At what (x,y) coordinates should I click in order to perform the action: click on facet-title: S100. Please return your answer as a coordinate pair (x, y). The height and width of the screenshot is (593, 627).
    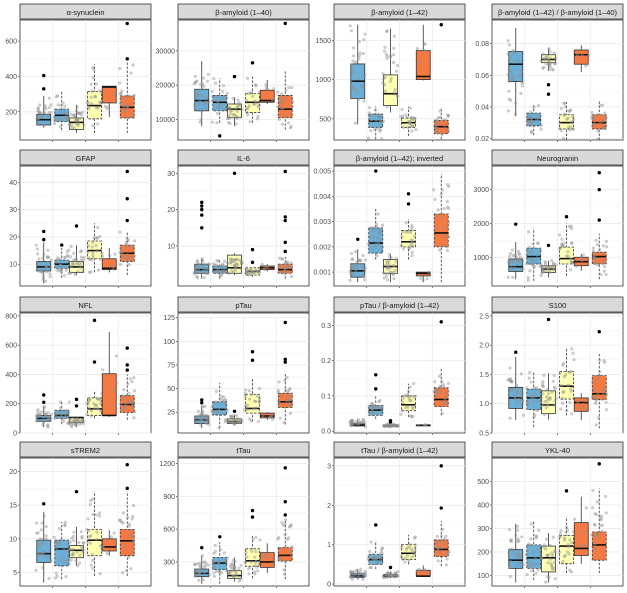
    Looking at the image, I should click on (558, 305).